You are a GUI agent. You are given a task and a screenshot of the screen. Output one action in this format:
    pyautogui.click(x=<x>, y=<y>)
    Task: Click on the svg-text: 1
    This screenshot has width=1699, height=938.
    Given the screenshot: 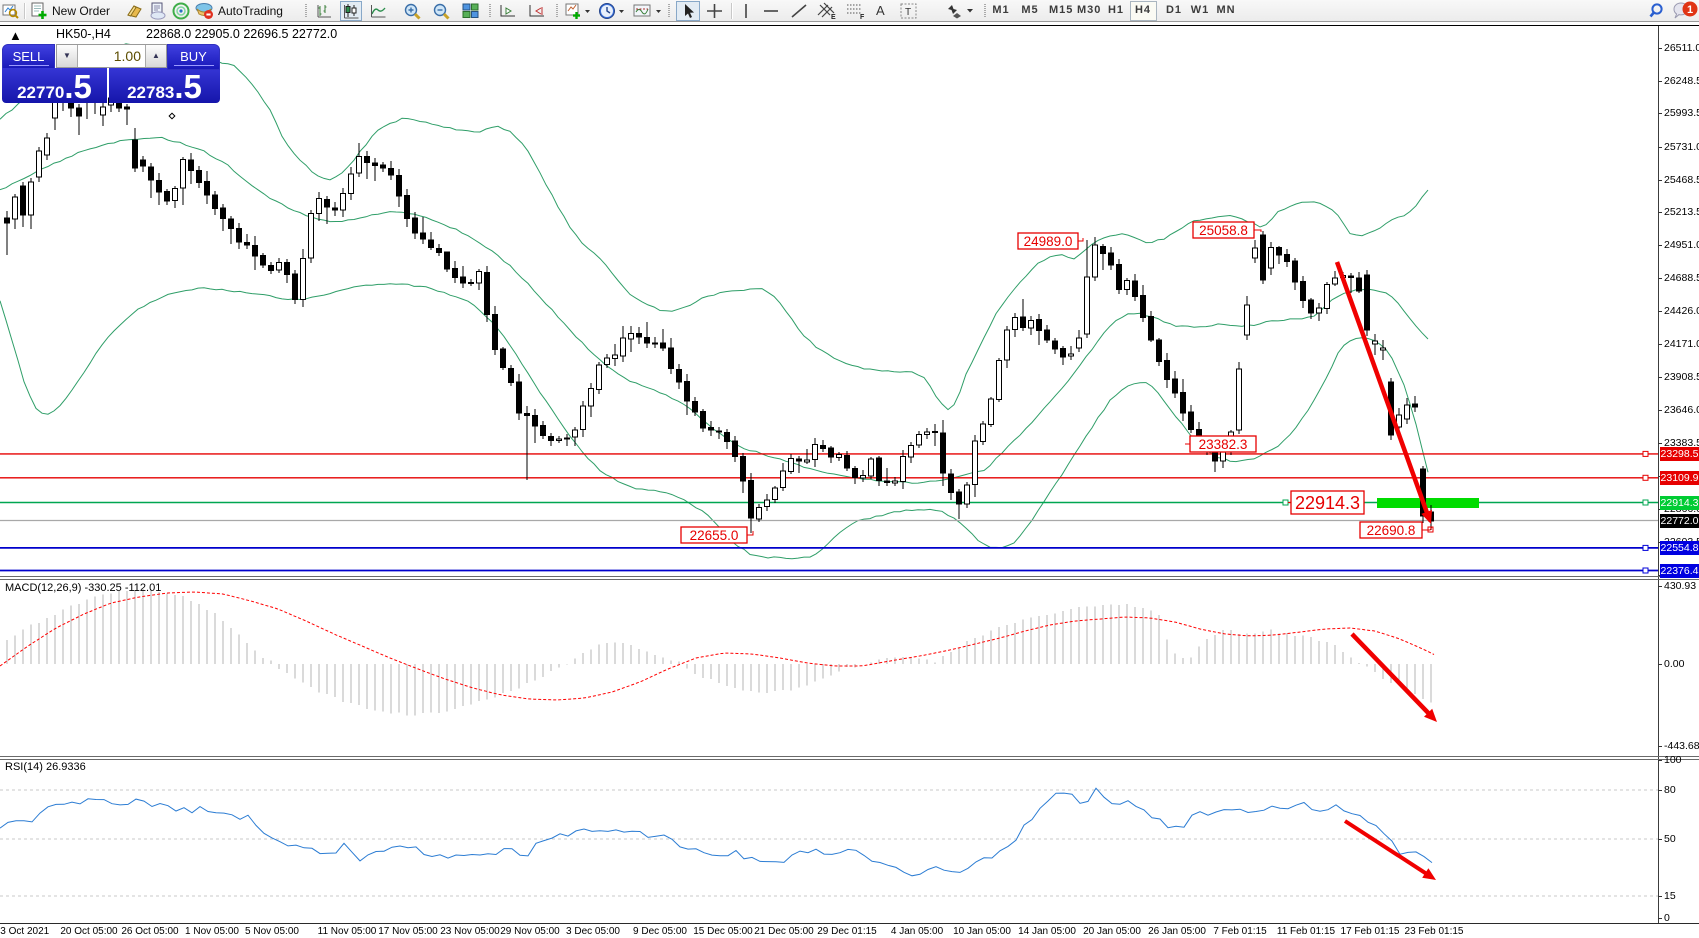 What is the action you would take?
    pyautogui.click(x=1690, y=10)
    